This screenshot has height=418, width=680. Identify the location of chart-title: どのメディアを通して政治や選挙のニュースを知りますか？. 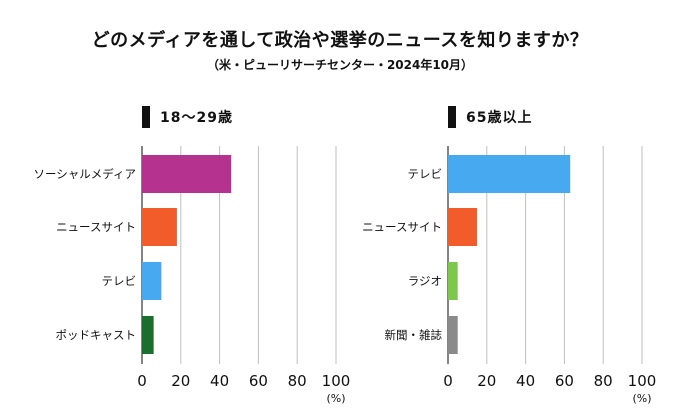
(340, 40).